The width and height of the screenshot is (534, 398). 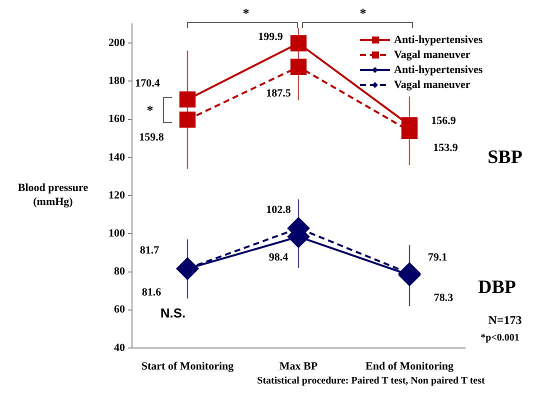 What do you see at coordinates (271, 37) in the screenshot?
I see `data-label: 199.9` at bounding box center [271, 37].